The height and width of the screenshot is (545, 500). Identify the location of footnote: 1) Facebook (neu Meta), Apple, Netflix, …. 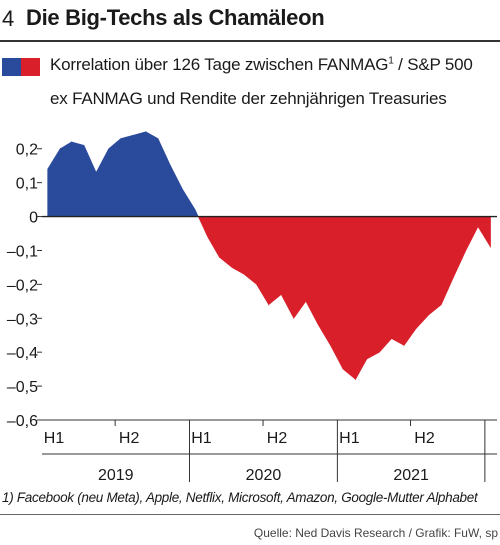
(240, 497).